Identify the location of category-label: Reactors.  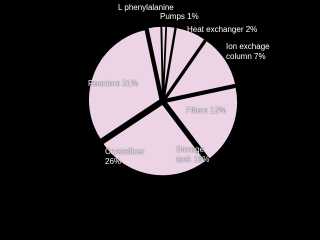
(104, 83).